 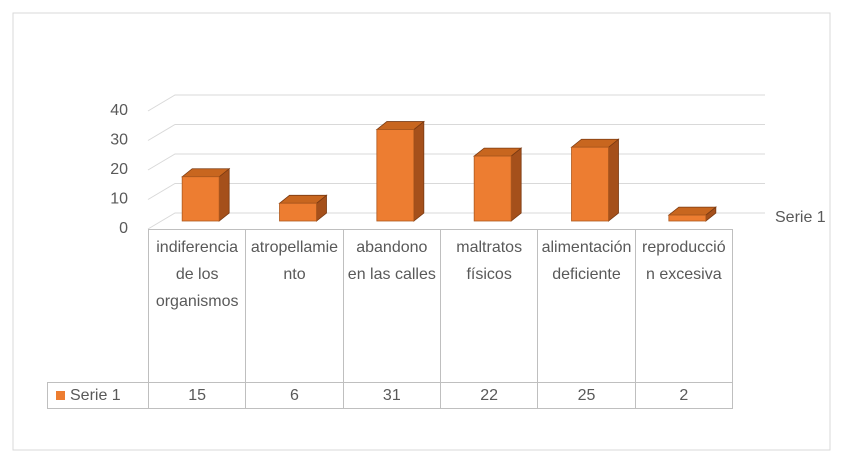 What do you see at coordinates (683, 395) in the screenshot?
I see `value-cell: 2` at bounding box center [683, 395].